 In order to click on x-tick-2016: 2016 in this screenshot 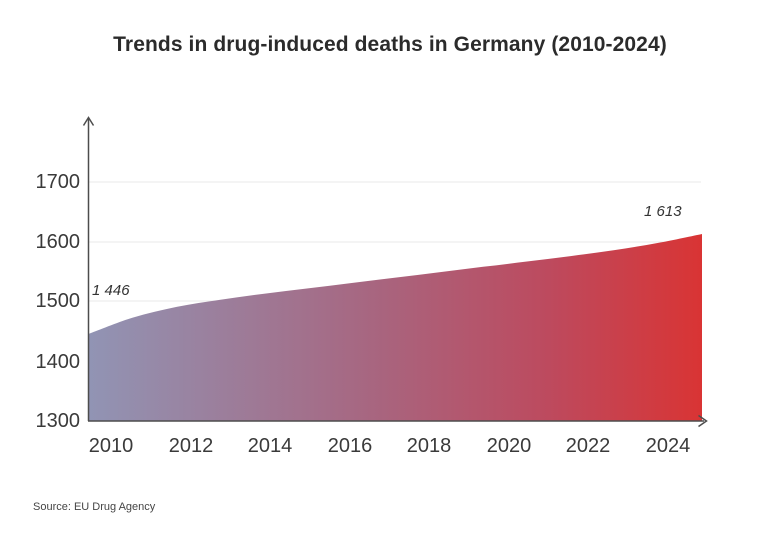, I will do `click(350, 446)`.